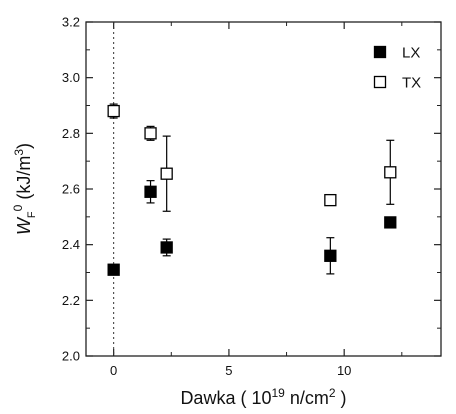  What do you see at coordinates (24, 146) in the screenshot?
I see `y-axis-label-end: )` at bounding box center [24, 146].